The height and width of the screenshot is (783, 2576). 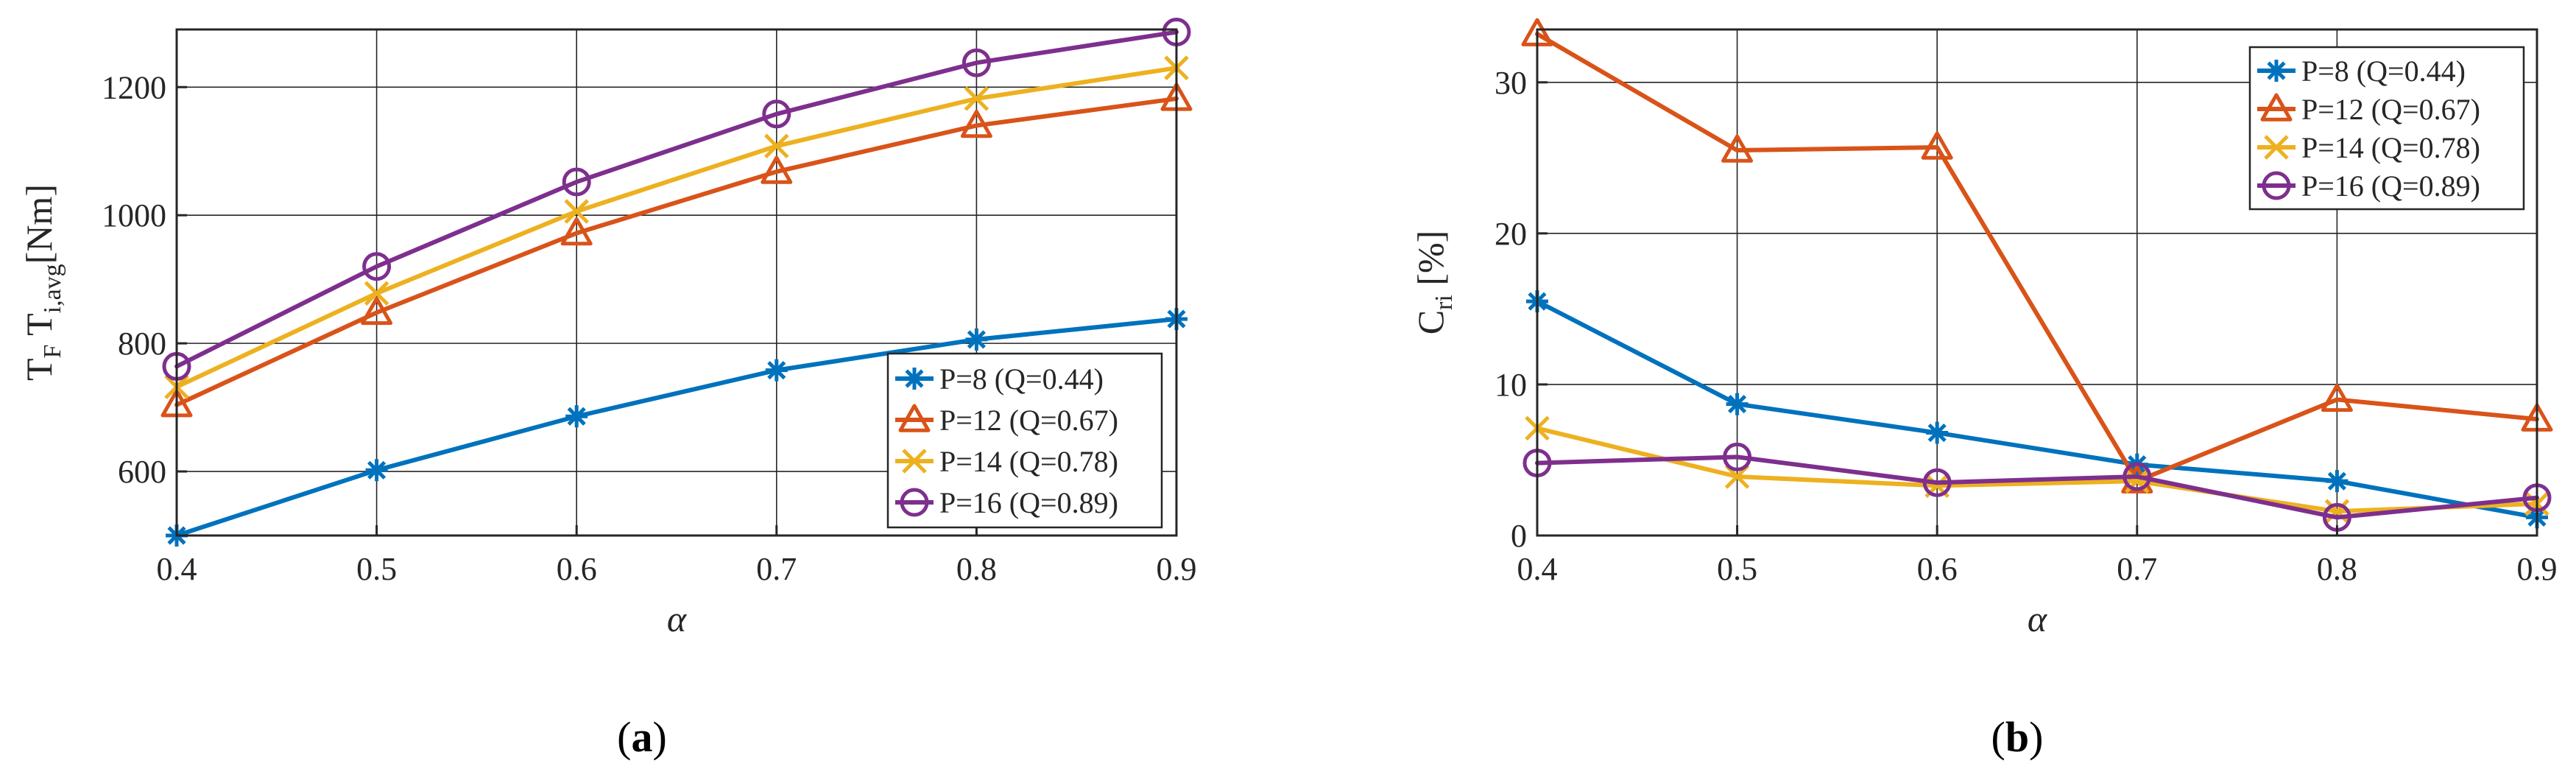 I want to click on x-tick-label-b-0: 0.4, so click(x=1537, y=569).